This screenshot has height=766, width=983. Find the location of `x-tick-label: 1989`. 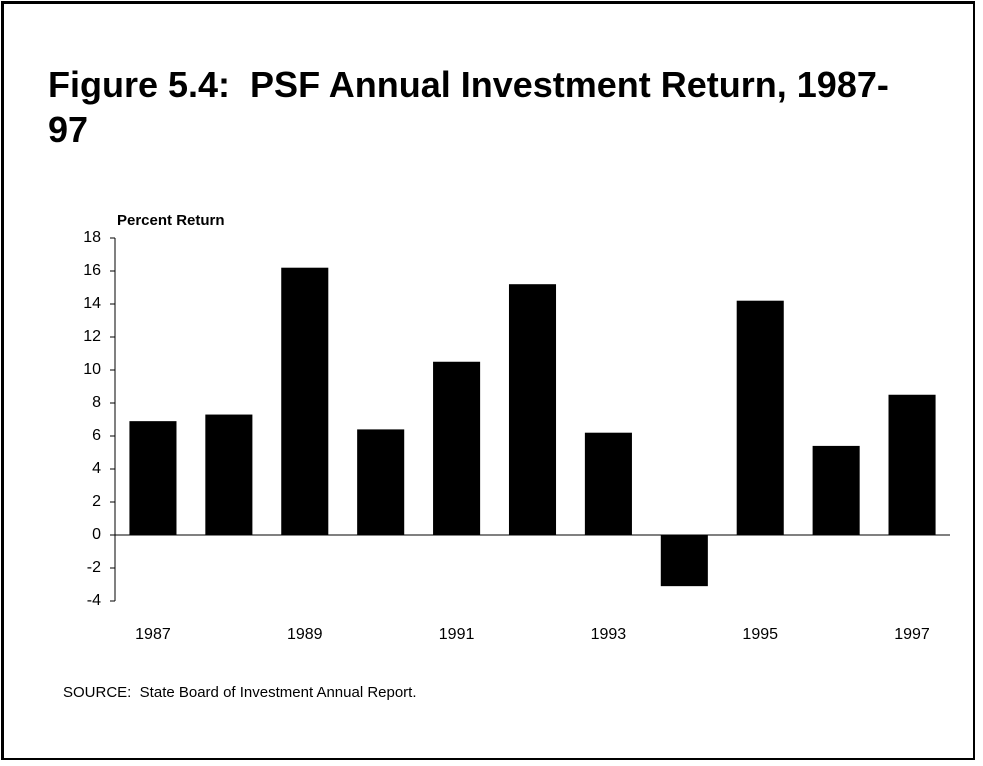

x-tick-label: 1989 is located at coordinates (305, 634).